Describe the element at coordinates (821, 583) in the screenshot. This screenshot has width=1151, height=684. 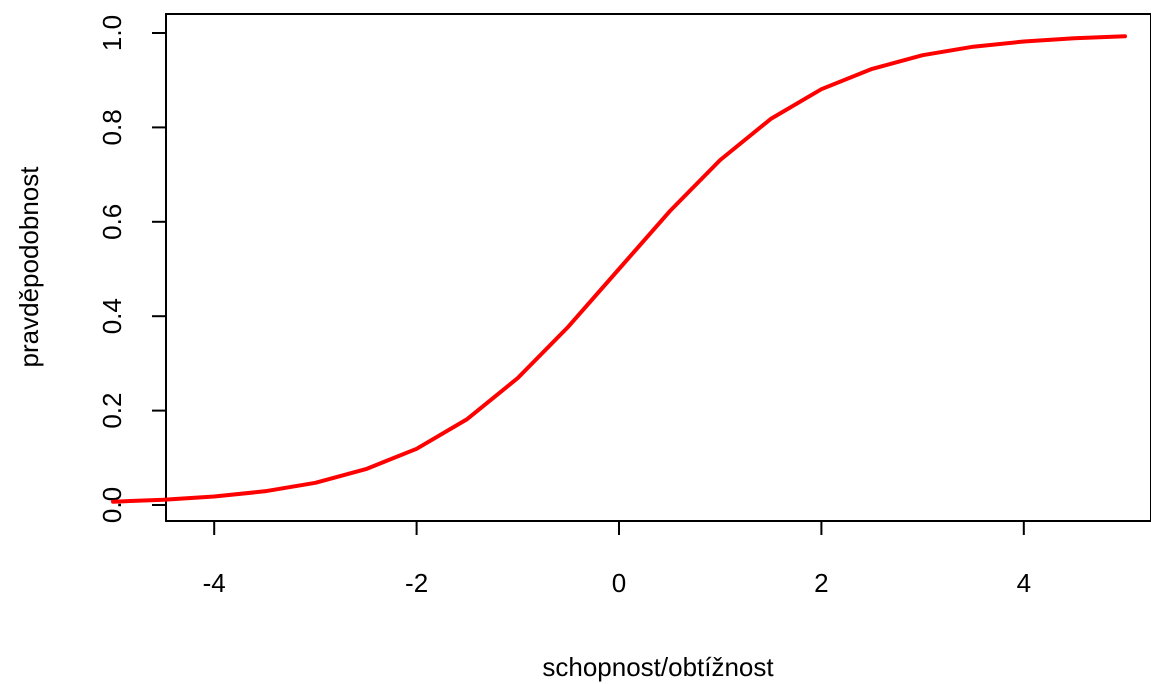
I see `x-tick-label: 2` at that location.